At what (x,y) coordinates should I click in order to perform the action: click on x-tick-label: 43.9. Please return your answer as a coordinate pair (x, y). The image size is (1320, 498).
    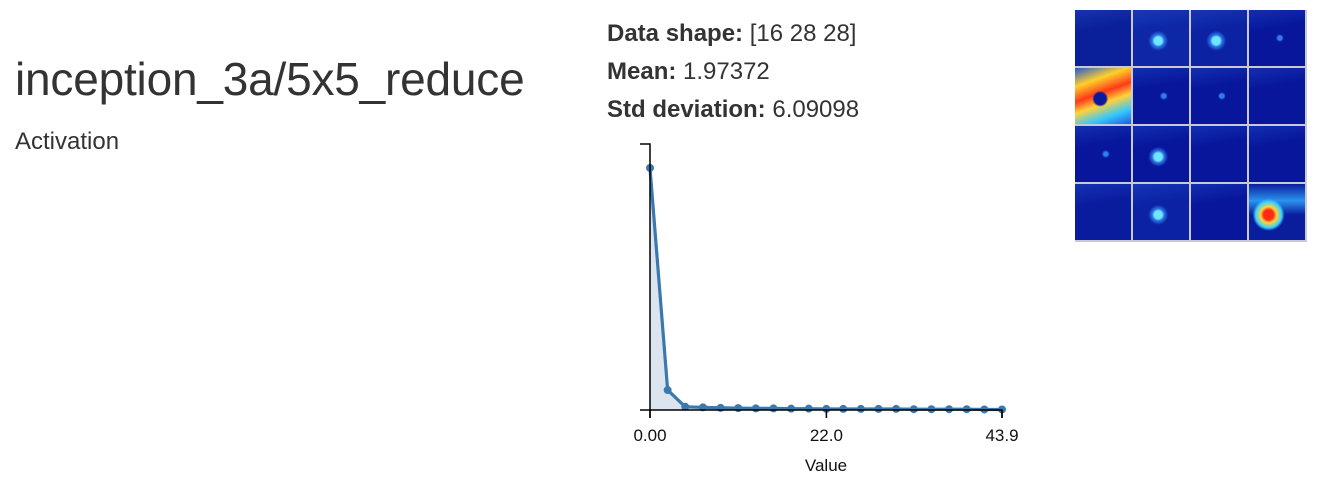
    Looking at the image, I should click on (1001, 435).